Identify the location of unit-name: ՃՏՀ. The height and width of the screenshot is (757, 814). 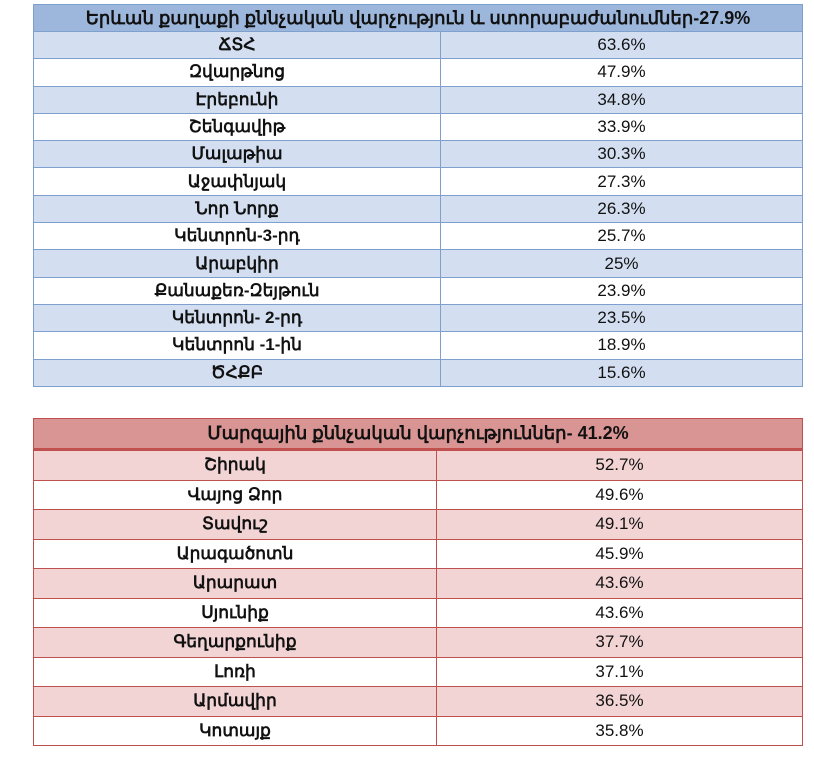
(237, 45).